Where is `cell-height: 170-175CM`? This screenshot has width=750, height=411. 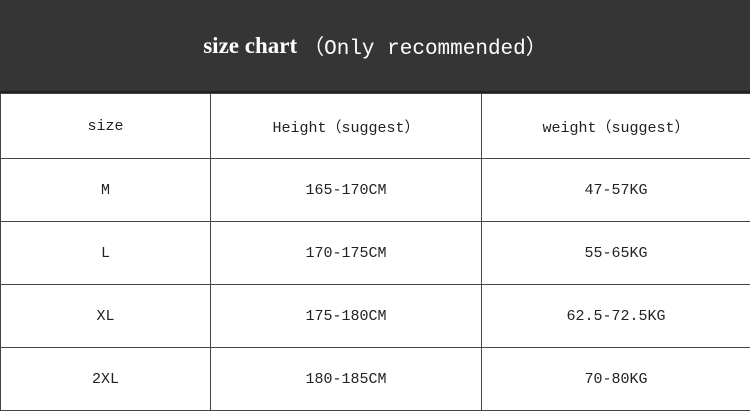
cell-height: 170-175CM is located at coordinates (346, 253).